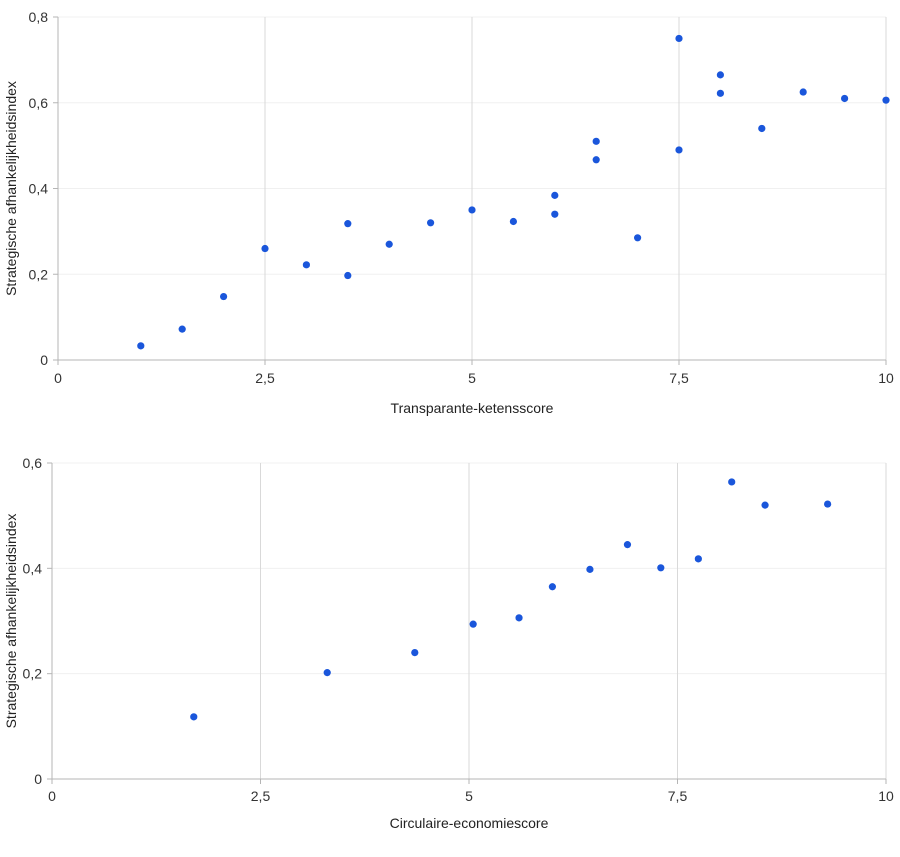 This screenshot has width=900, height=857. Describe the element at coordinates (472, 408) in the screenshot. I see `x-axis-title: Transparante-ketensscore` at that location.